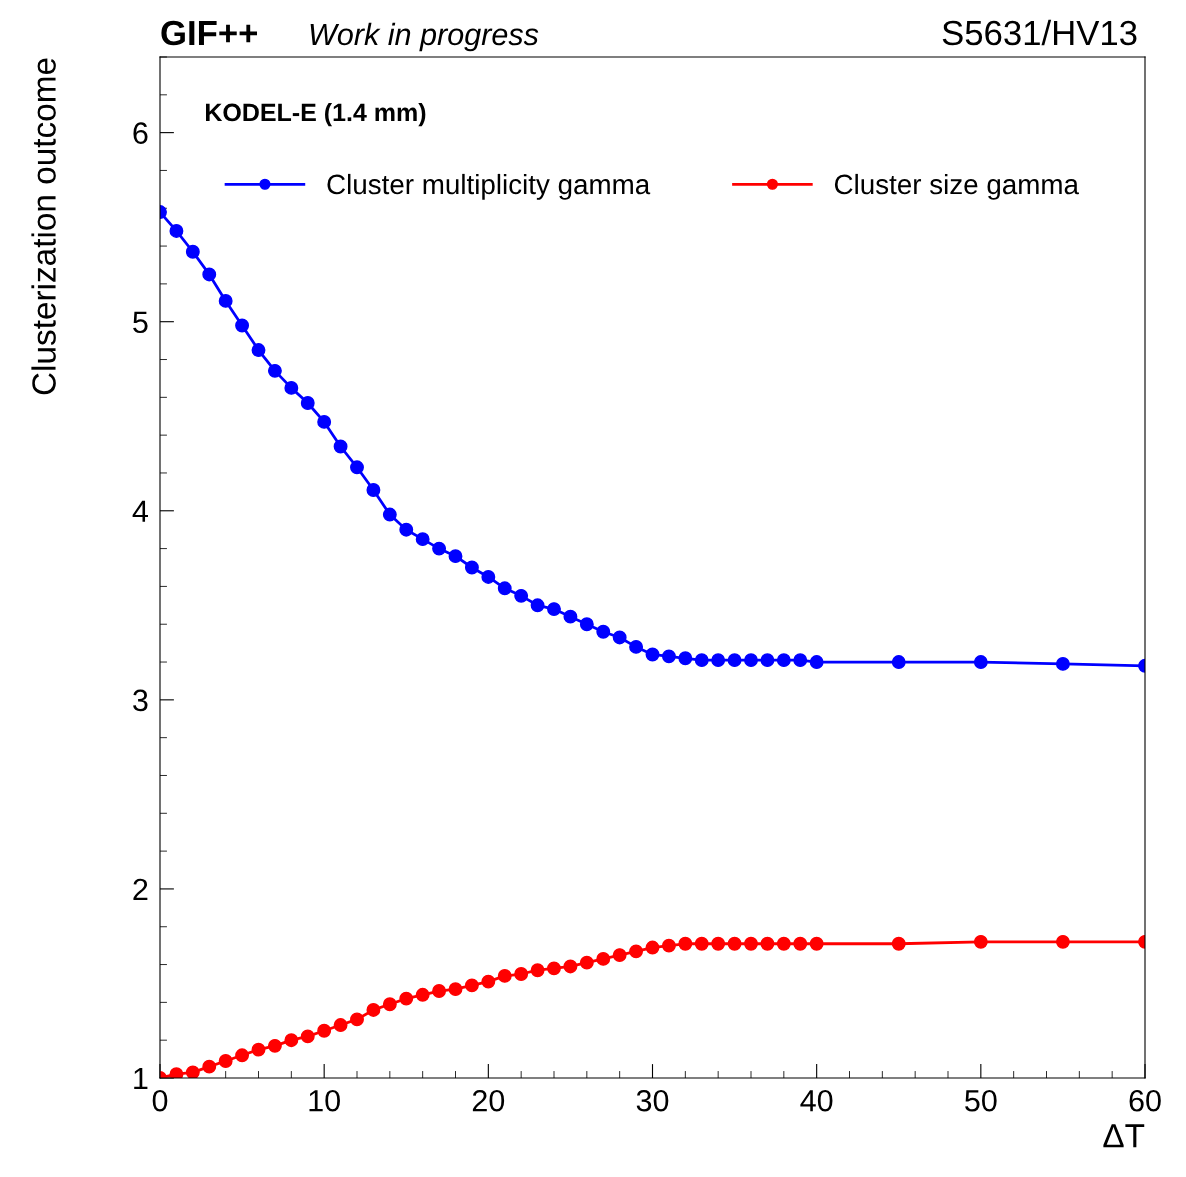  What do you see at coordinates (209, 33) in the screenshot?
I see `chart-title: GIF++` at bounding box center [209, 33].